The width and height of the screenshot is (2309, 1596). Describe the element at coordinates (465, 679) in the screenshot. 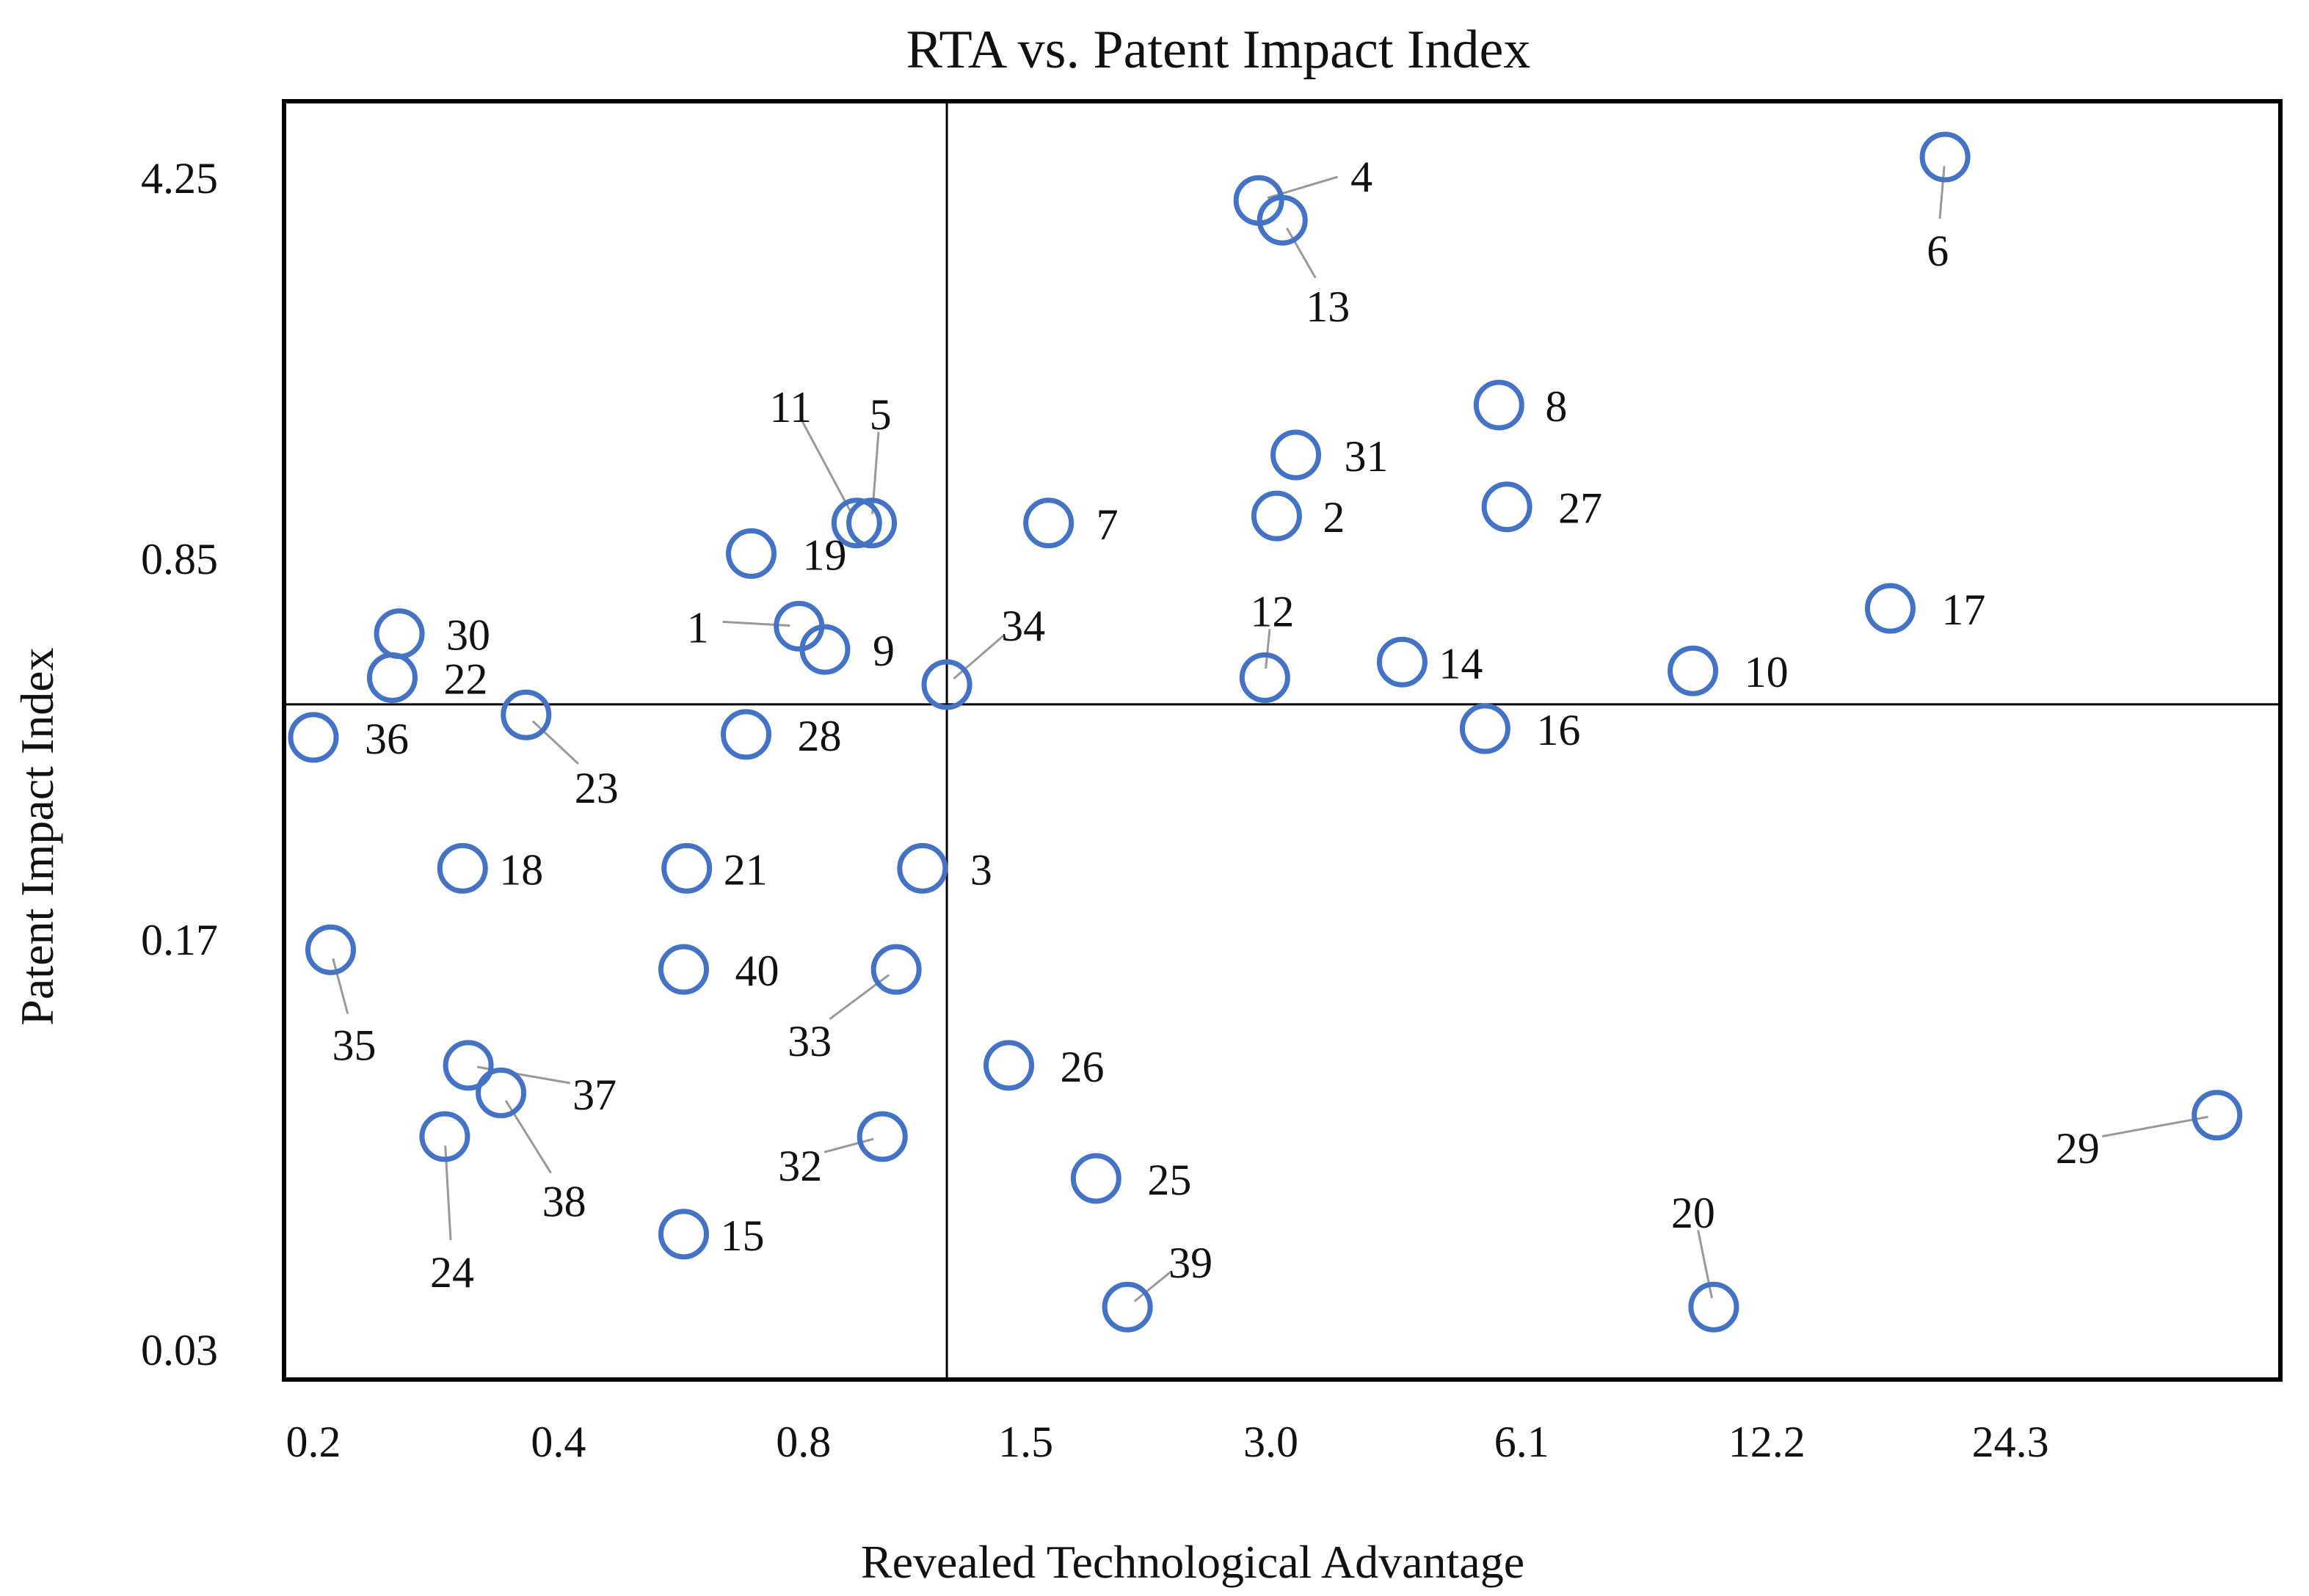

I see `data-point-label-22: 22` at that location.